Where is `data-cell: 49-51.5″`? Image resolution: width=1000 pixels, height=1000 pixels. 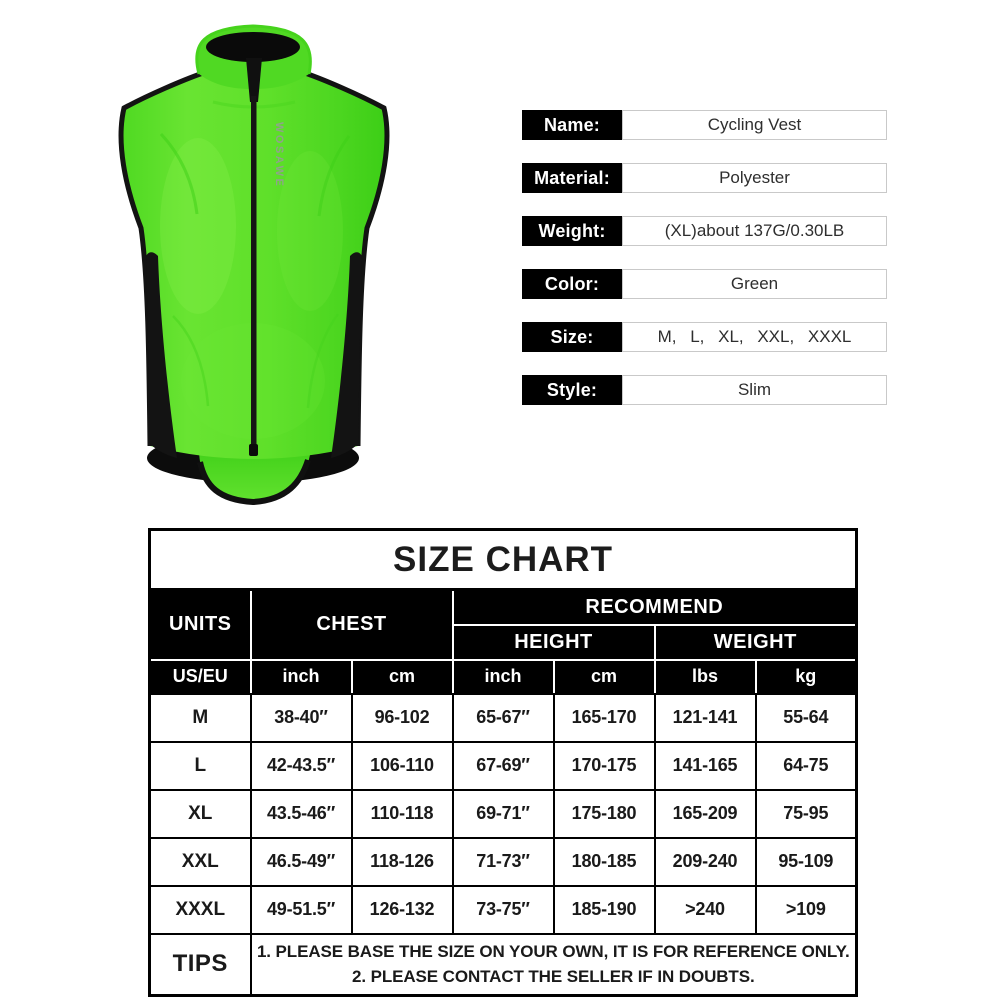
data-cell: 49-51.5″ is located at coordinates (301, 909).